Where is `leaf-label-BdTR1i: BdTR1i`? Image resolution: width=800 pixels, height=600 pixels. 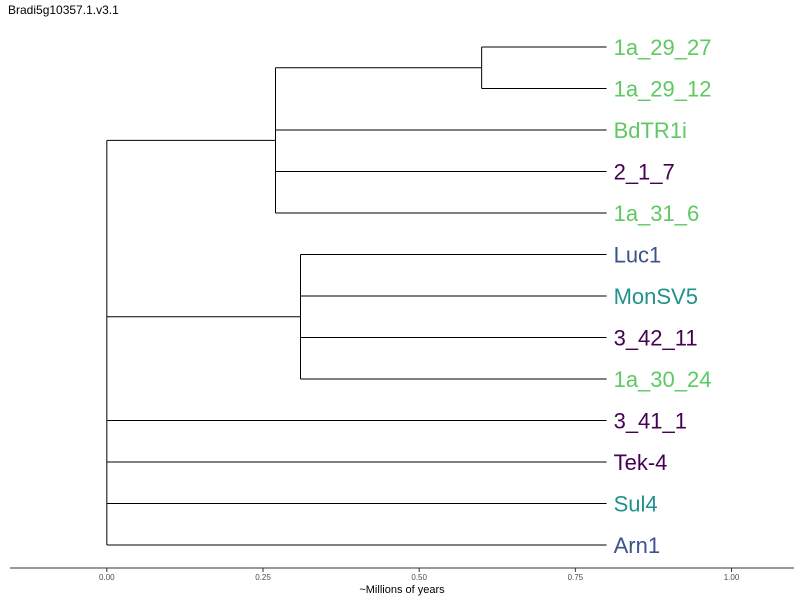 leaf-label-BdTR1i: BdTR1i is located at coordinates (650, 130).